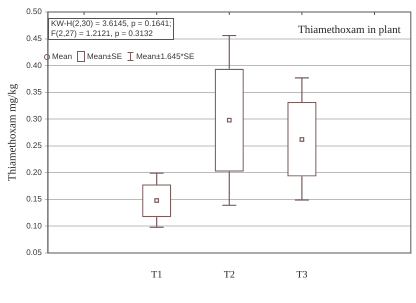  Describe the element at coordinates (34, 92) in the screenshot. I see `y-tick-label: 0.35` at that location.